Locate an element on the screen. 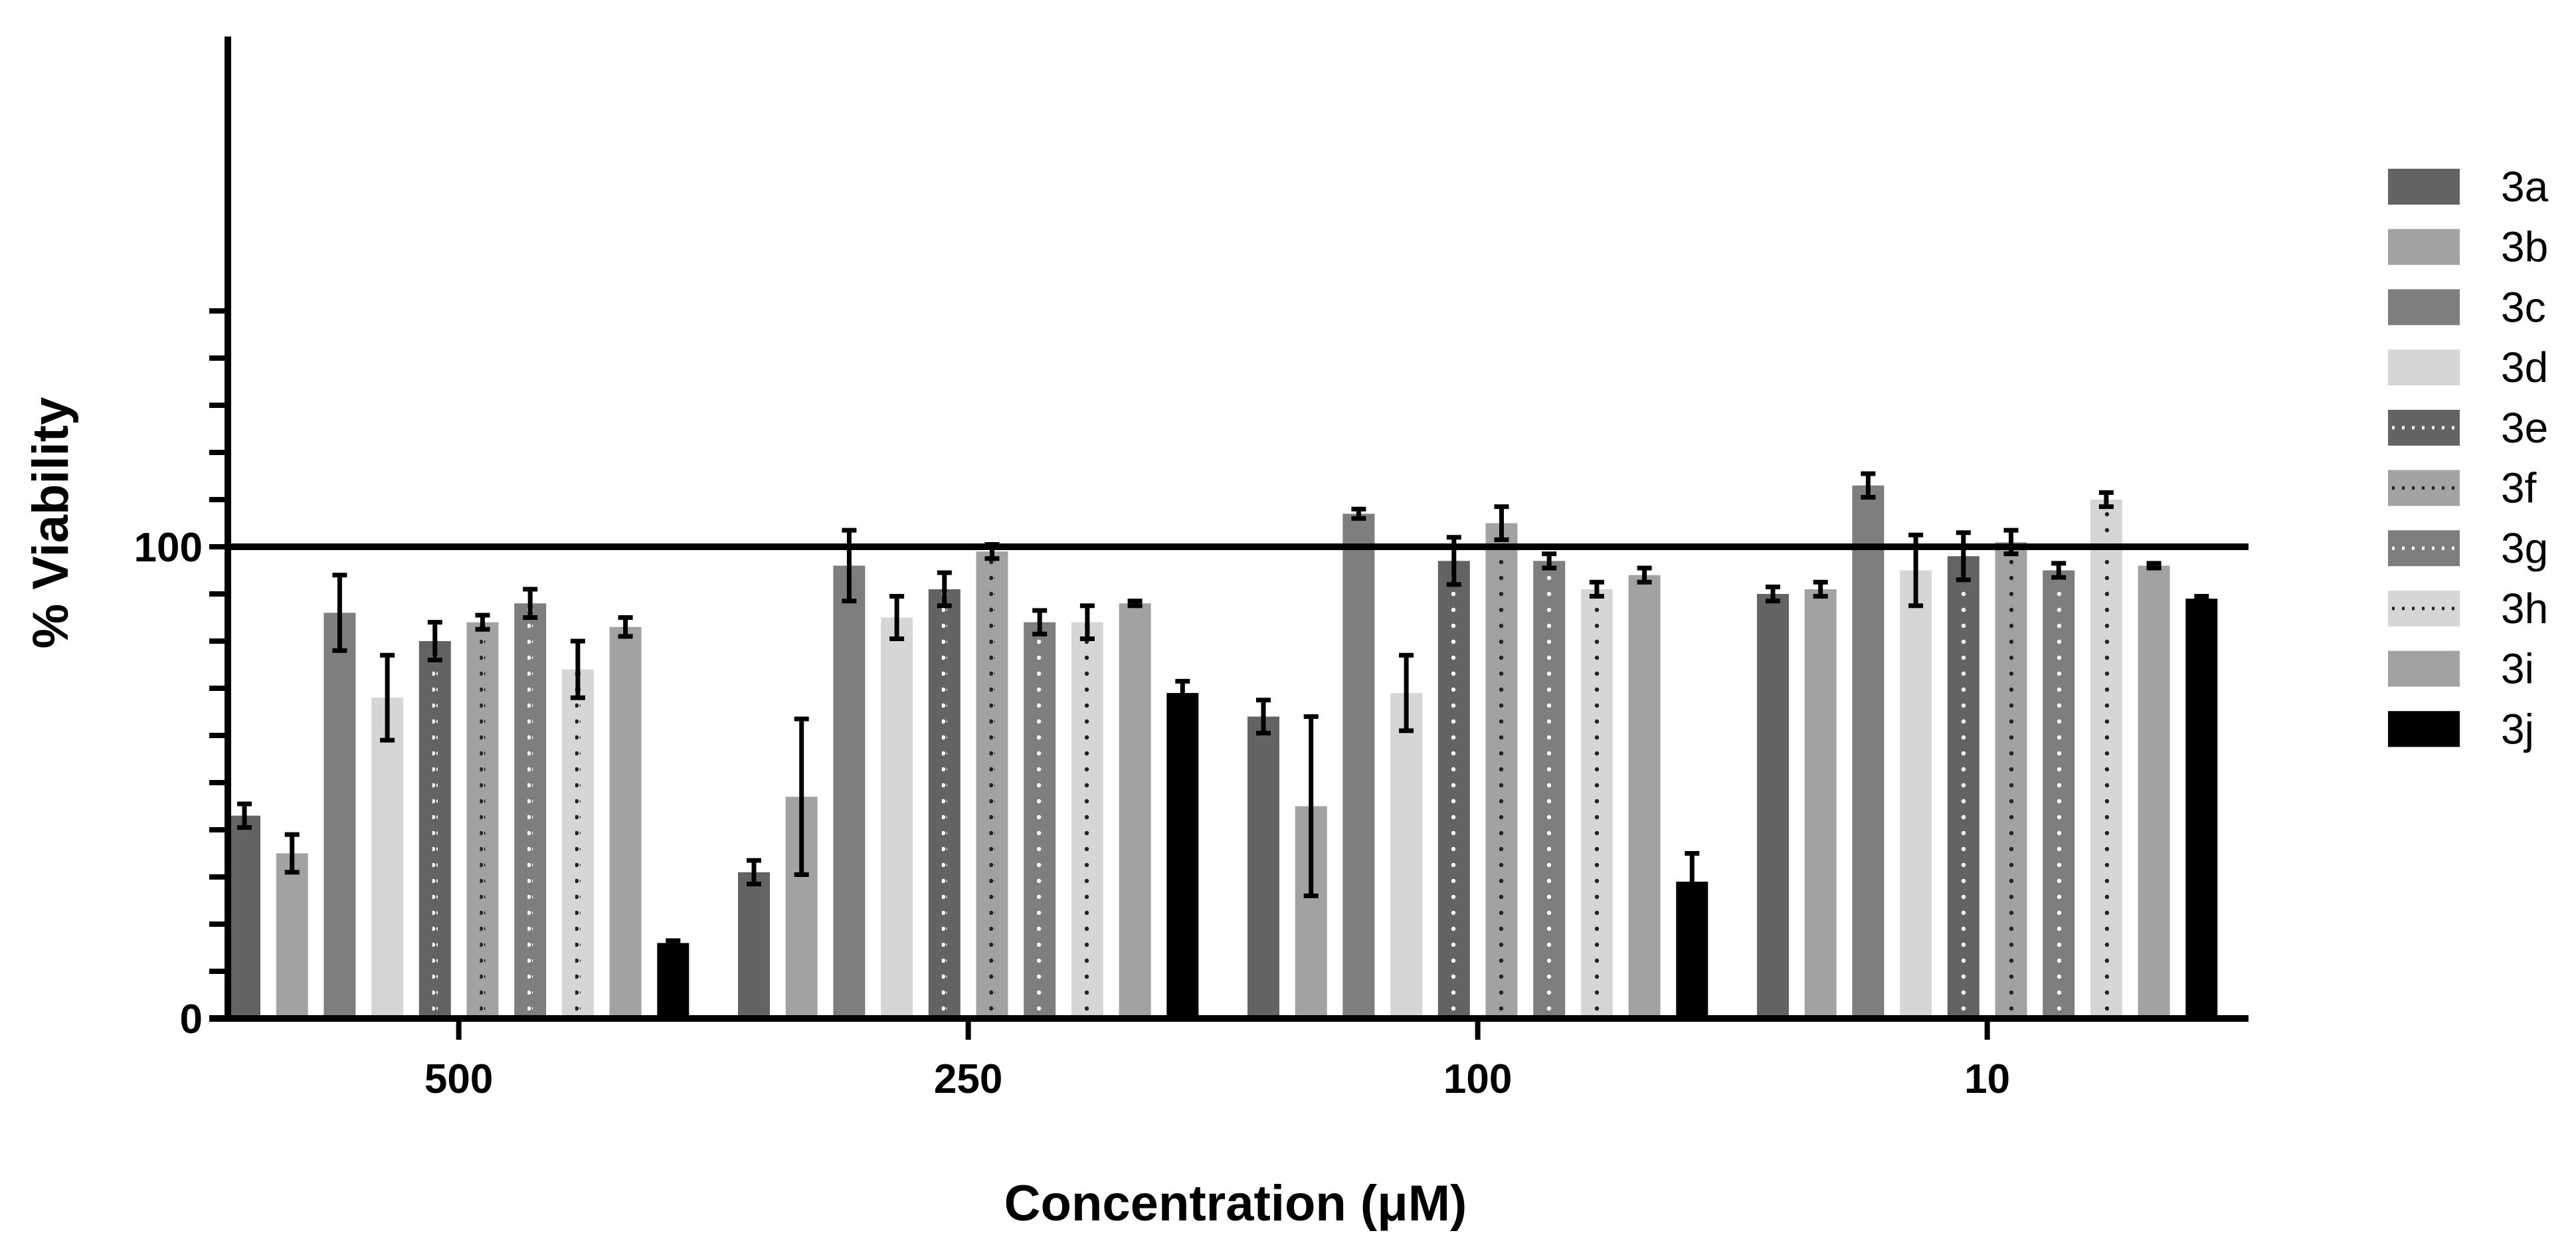 The image size is (2576, 1251). legend: 3a 3b 3c 3d 3e 3f 3g 3h 3i 3j is located at coordinates (2468, 458).